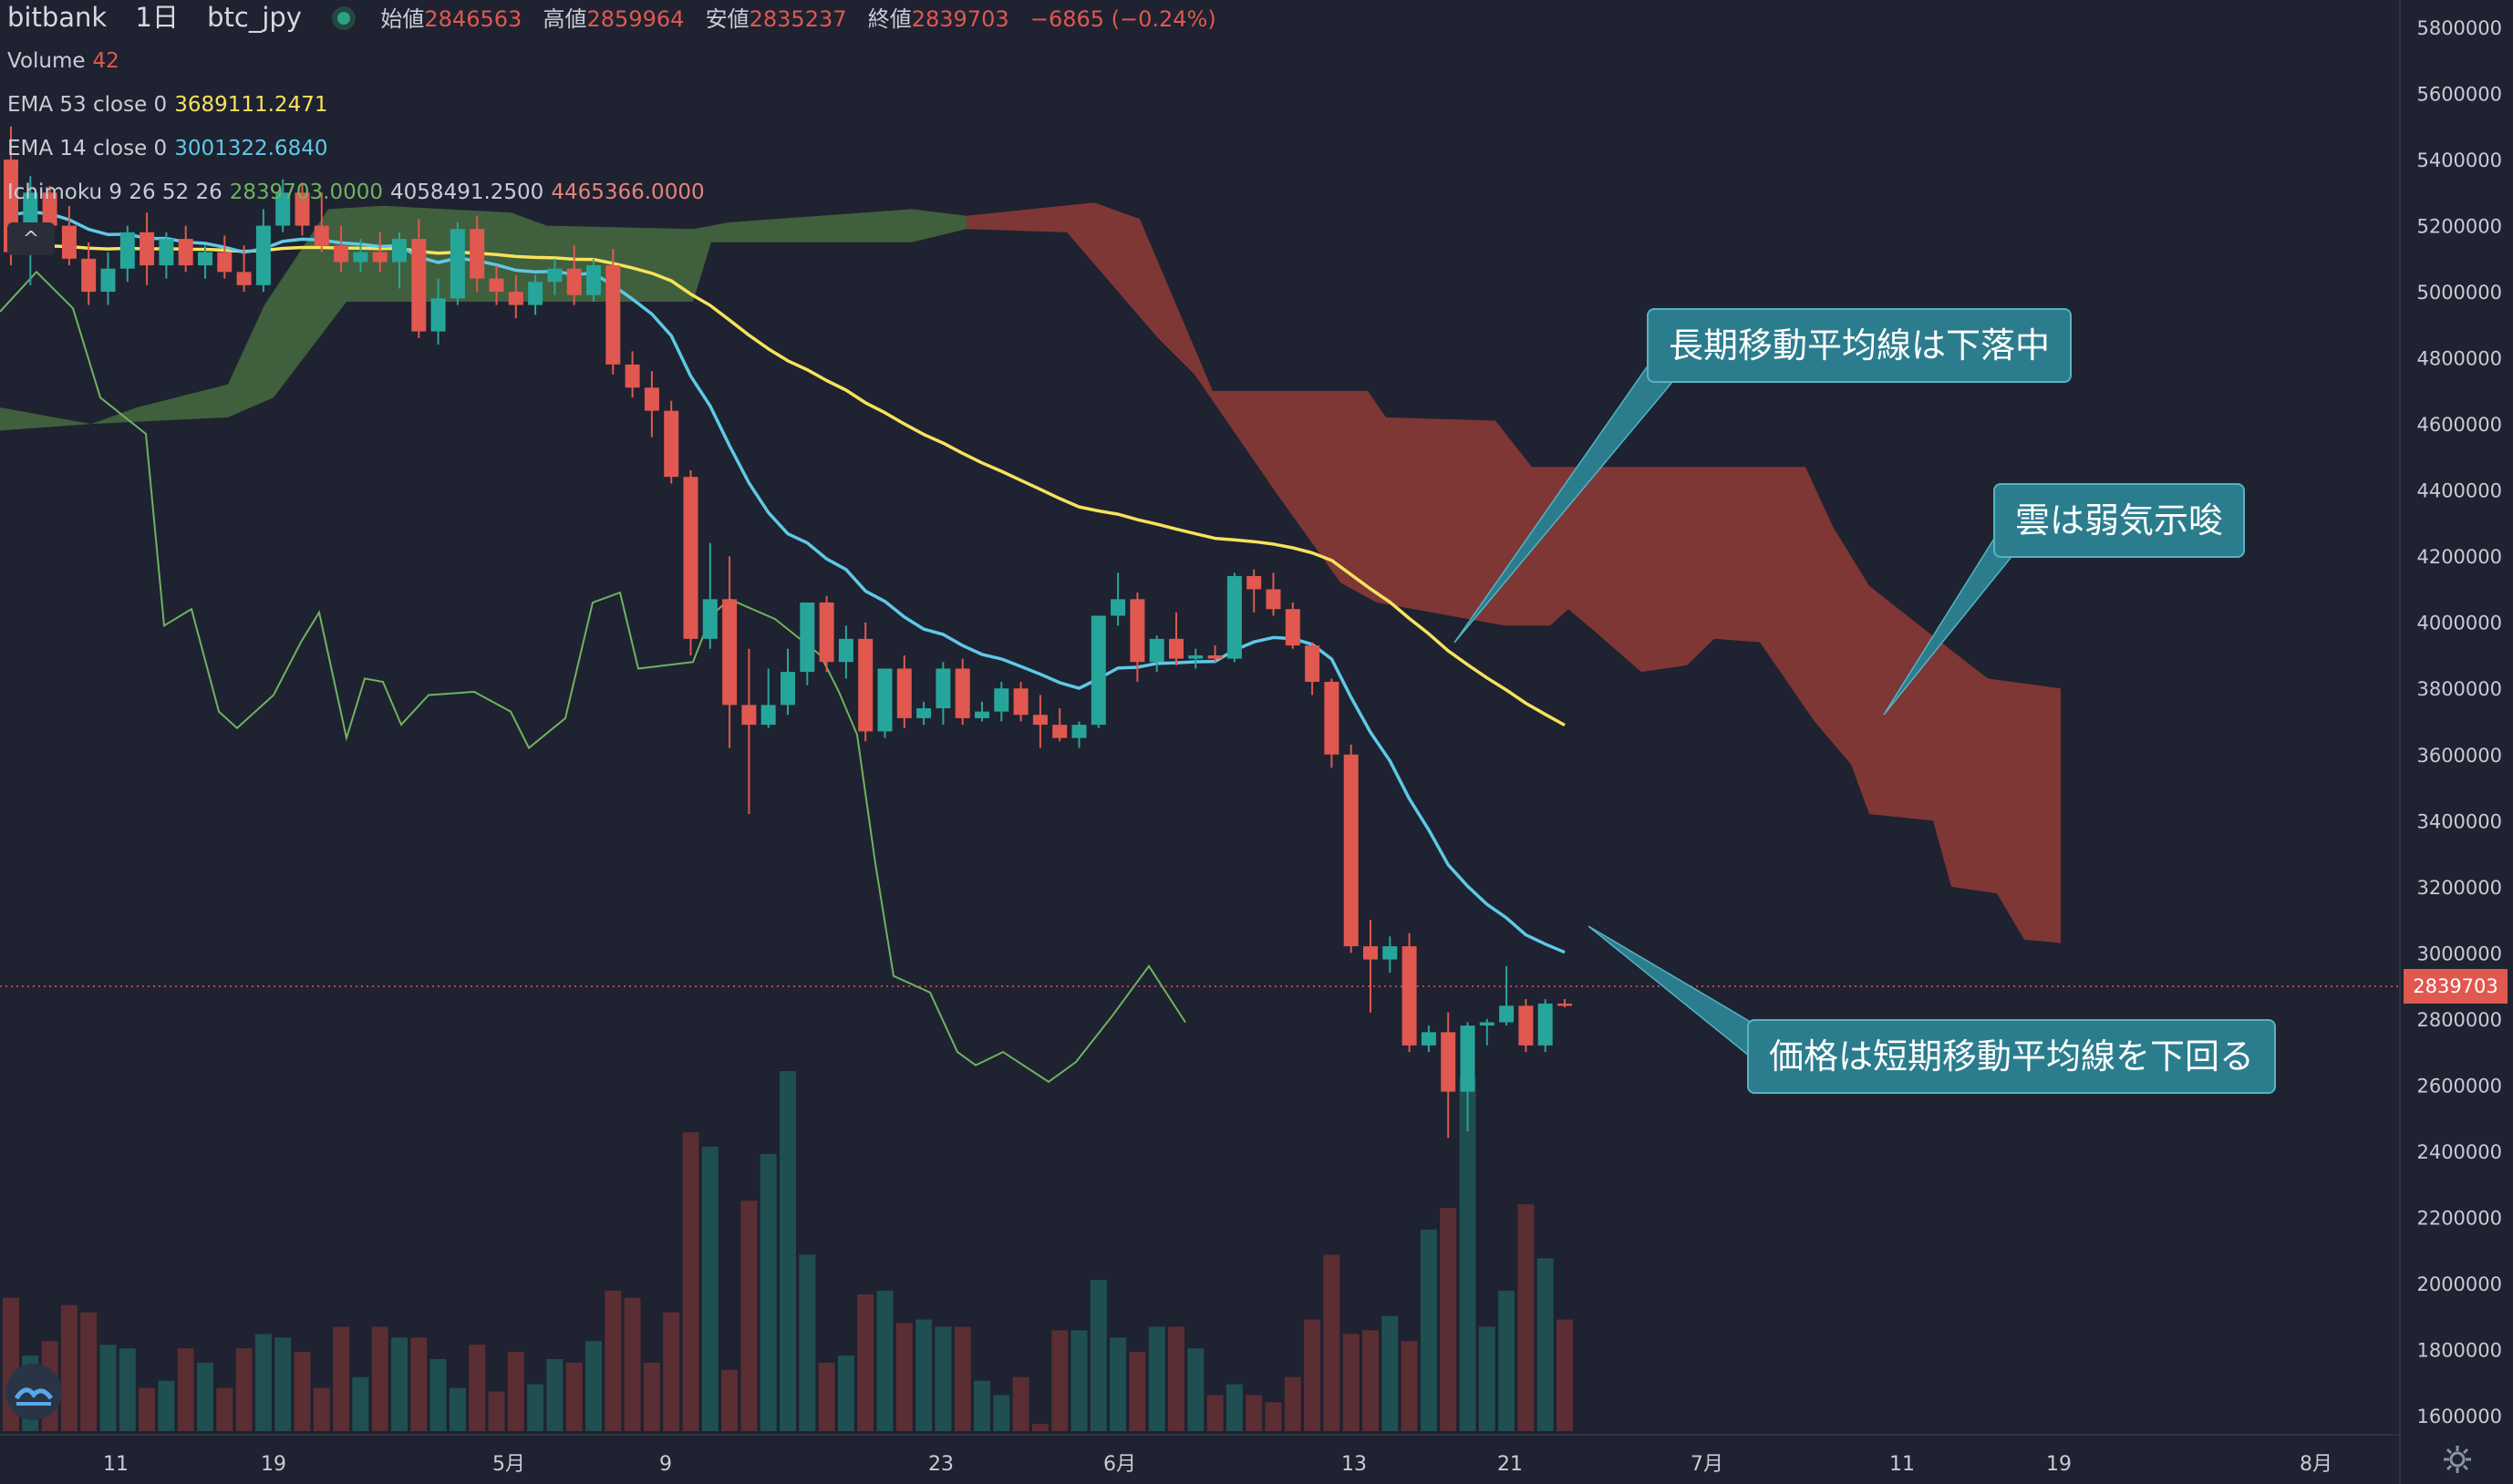 This screenshot has width=2513, height=1484. What do you see at coordinates (1668, 991) in the screenshot?
I see `pointer-price` at bounding box center [1668, 991].